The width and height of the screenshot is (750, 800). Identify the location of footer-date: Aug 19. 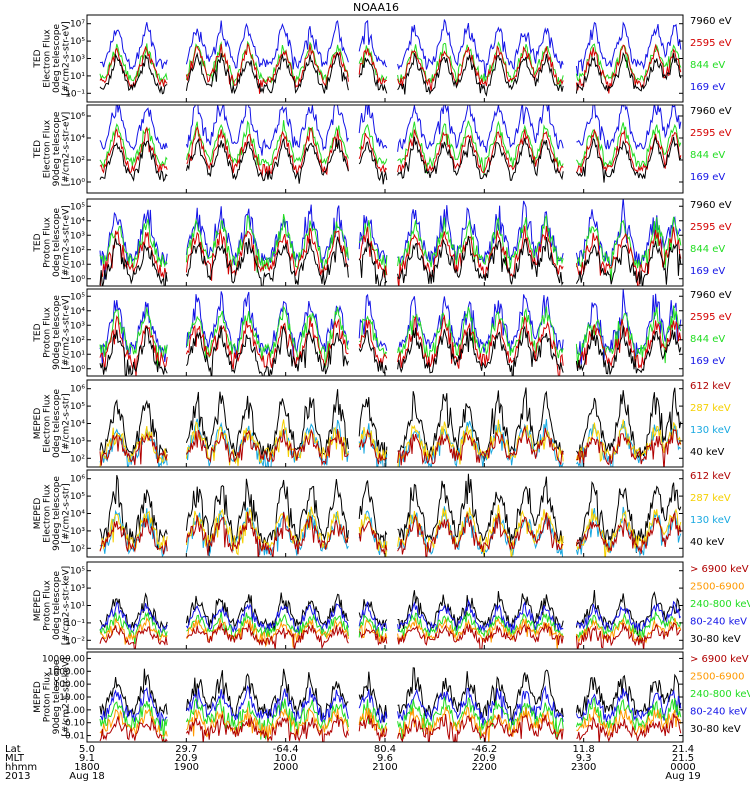
(682, 776).